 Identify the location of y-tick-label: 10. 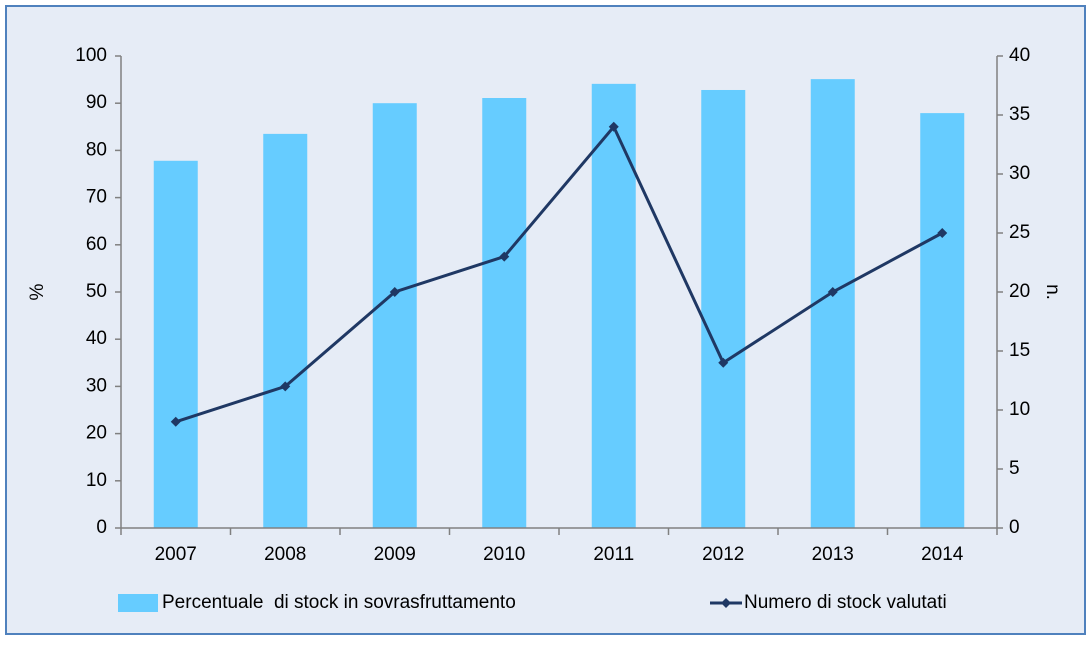
(96, 480).